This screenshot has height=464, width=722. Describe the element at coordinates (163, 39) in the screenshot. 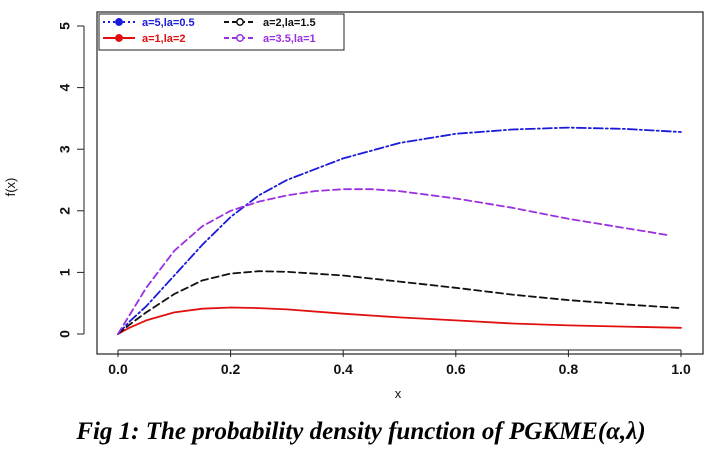

I see `legend-label-2: a=1,la=2` at that location.